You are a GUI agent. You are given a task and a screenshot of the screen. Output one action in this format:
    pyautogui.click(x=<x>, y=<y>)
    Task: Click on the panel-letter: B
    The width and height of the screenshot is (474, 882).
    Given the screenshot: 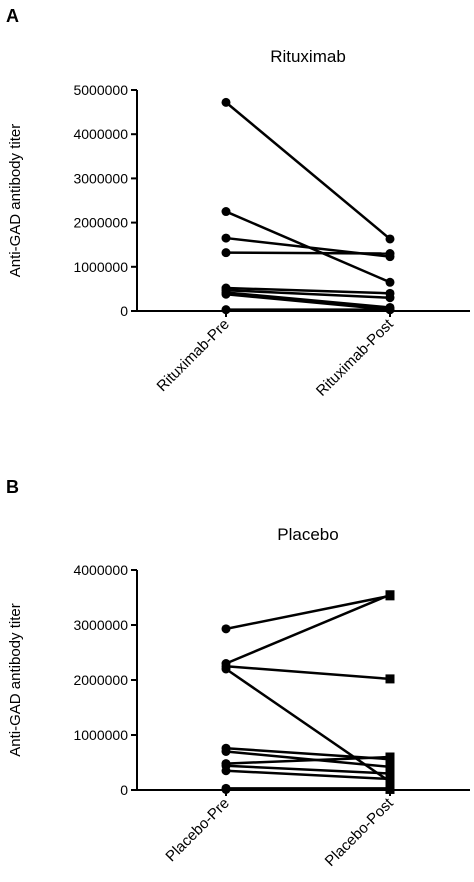 What is the action you would take?
    pyautogui.click(x=12, y=487)
    